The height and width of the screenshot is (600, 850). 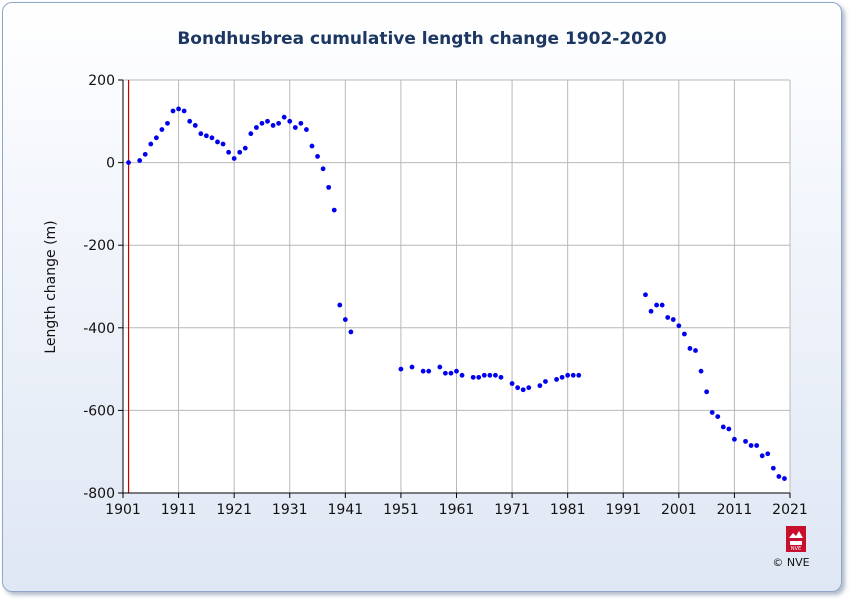 I want to click on x-tick-label: 1961, so click(x=457, y=510).